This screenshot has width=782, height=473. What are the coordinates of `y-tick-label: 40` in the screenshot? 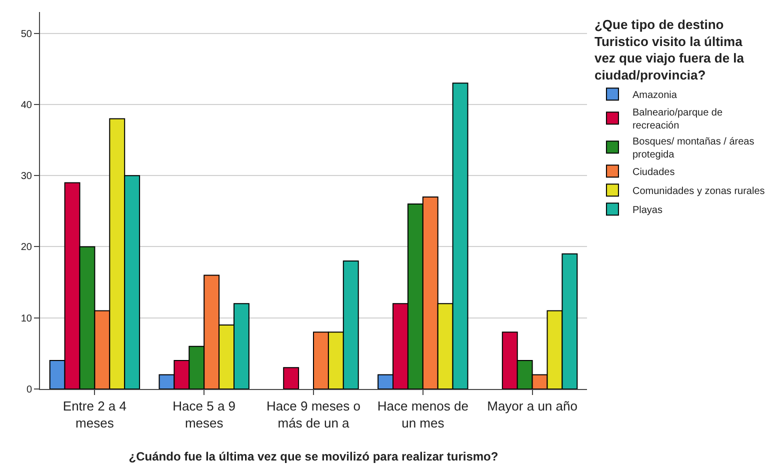 It's located at (26, 105).